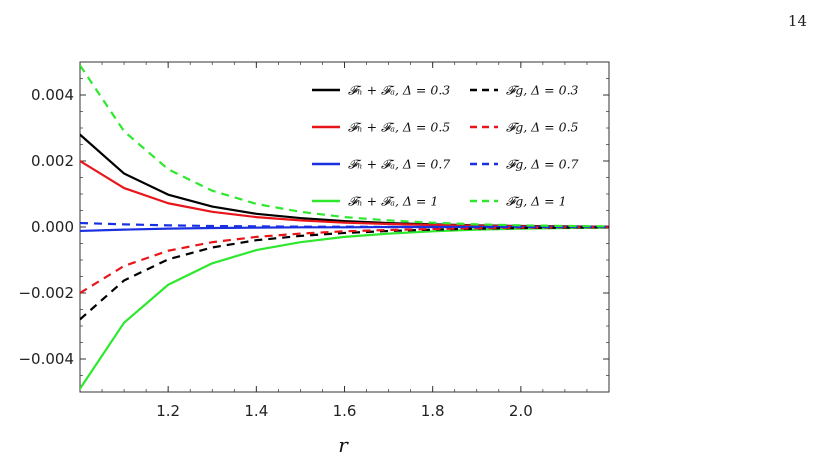  I want to click on legend-label: 𝓕g, Δ = 0.5, so click(542, 127).